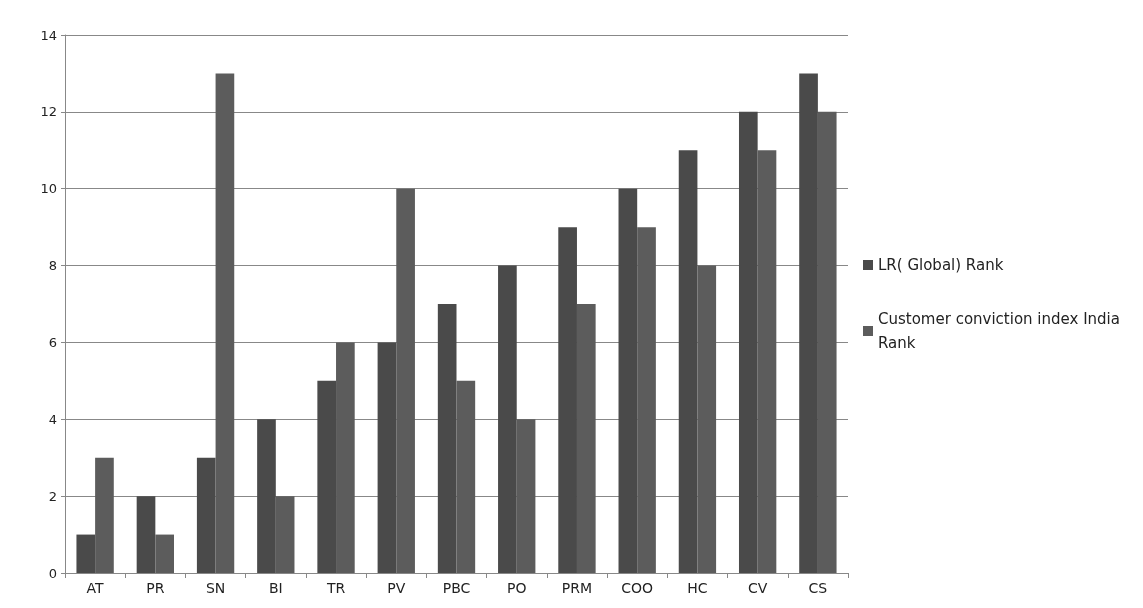  What do you see at coordinates (275, 588) in the screenshot?
I see `x-tick-label: BI` at bounding box center [275, 588].